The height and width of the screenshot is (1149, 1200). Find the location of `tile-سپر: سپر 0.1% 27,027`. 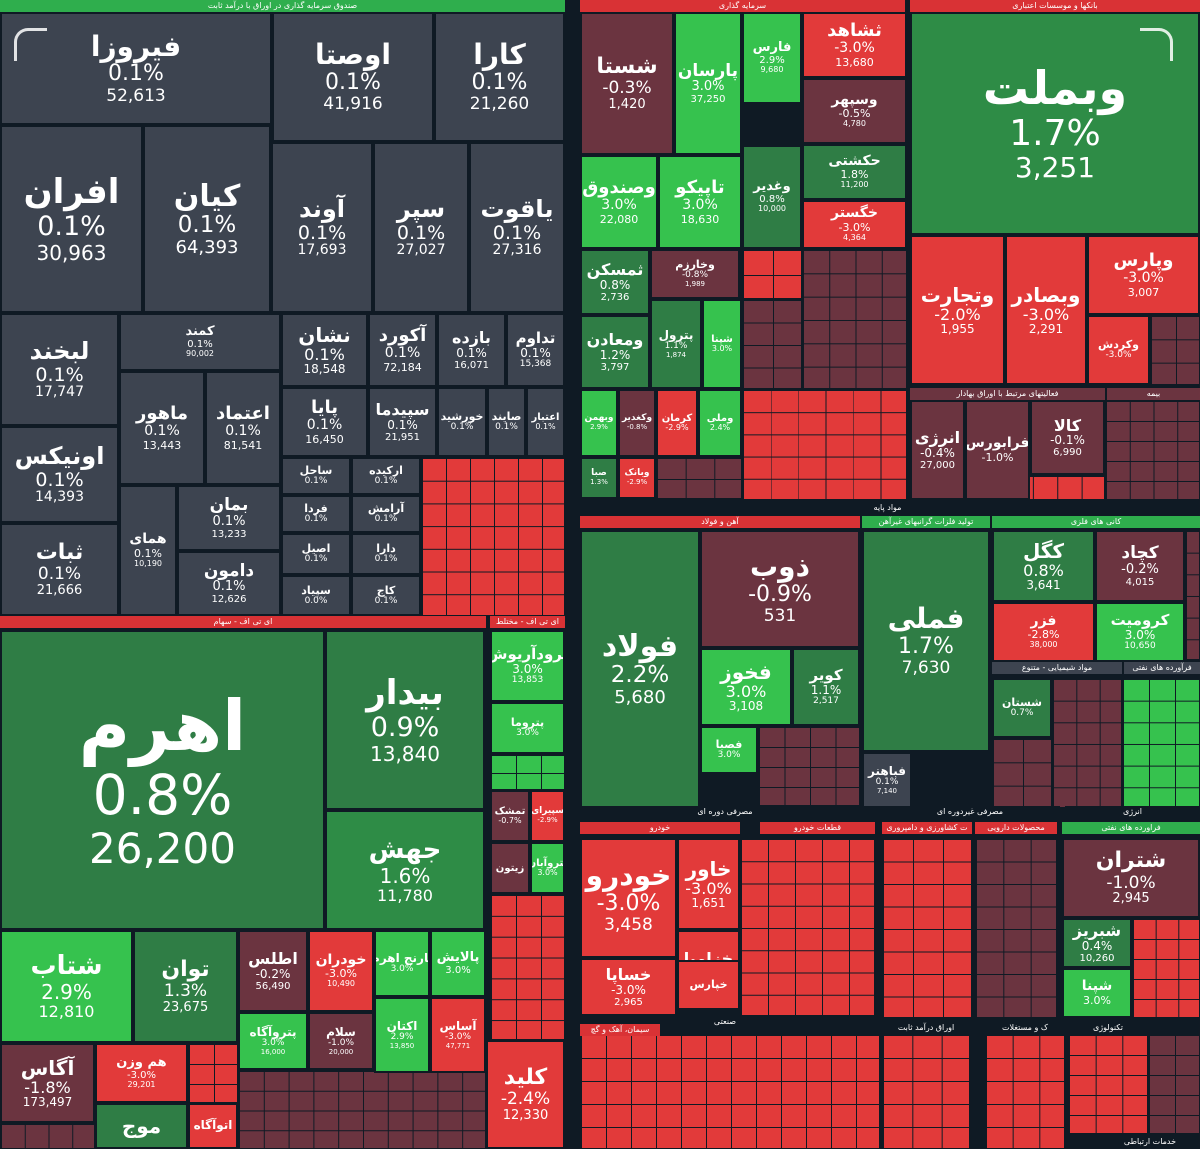

tile-سپر: سپر 0.1% 27,027 is located at coordinates (421, 227).